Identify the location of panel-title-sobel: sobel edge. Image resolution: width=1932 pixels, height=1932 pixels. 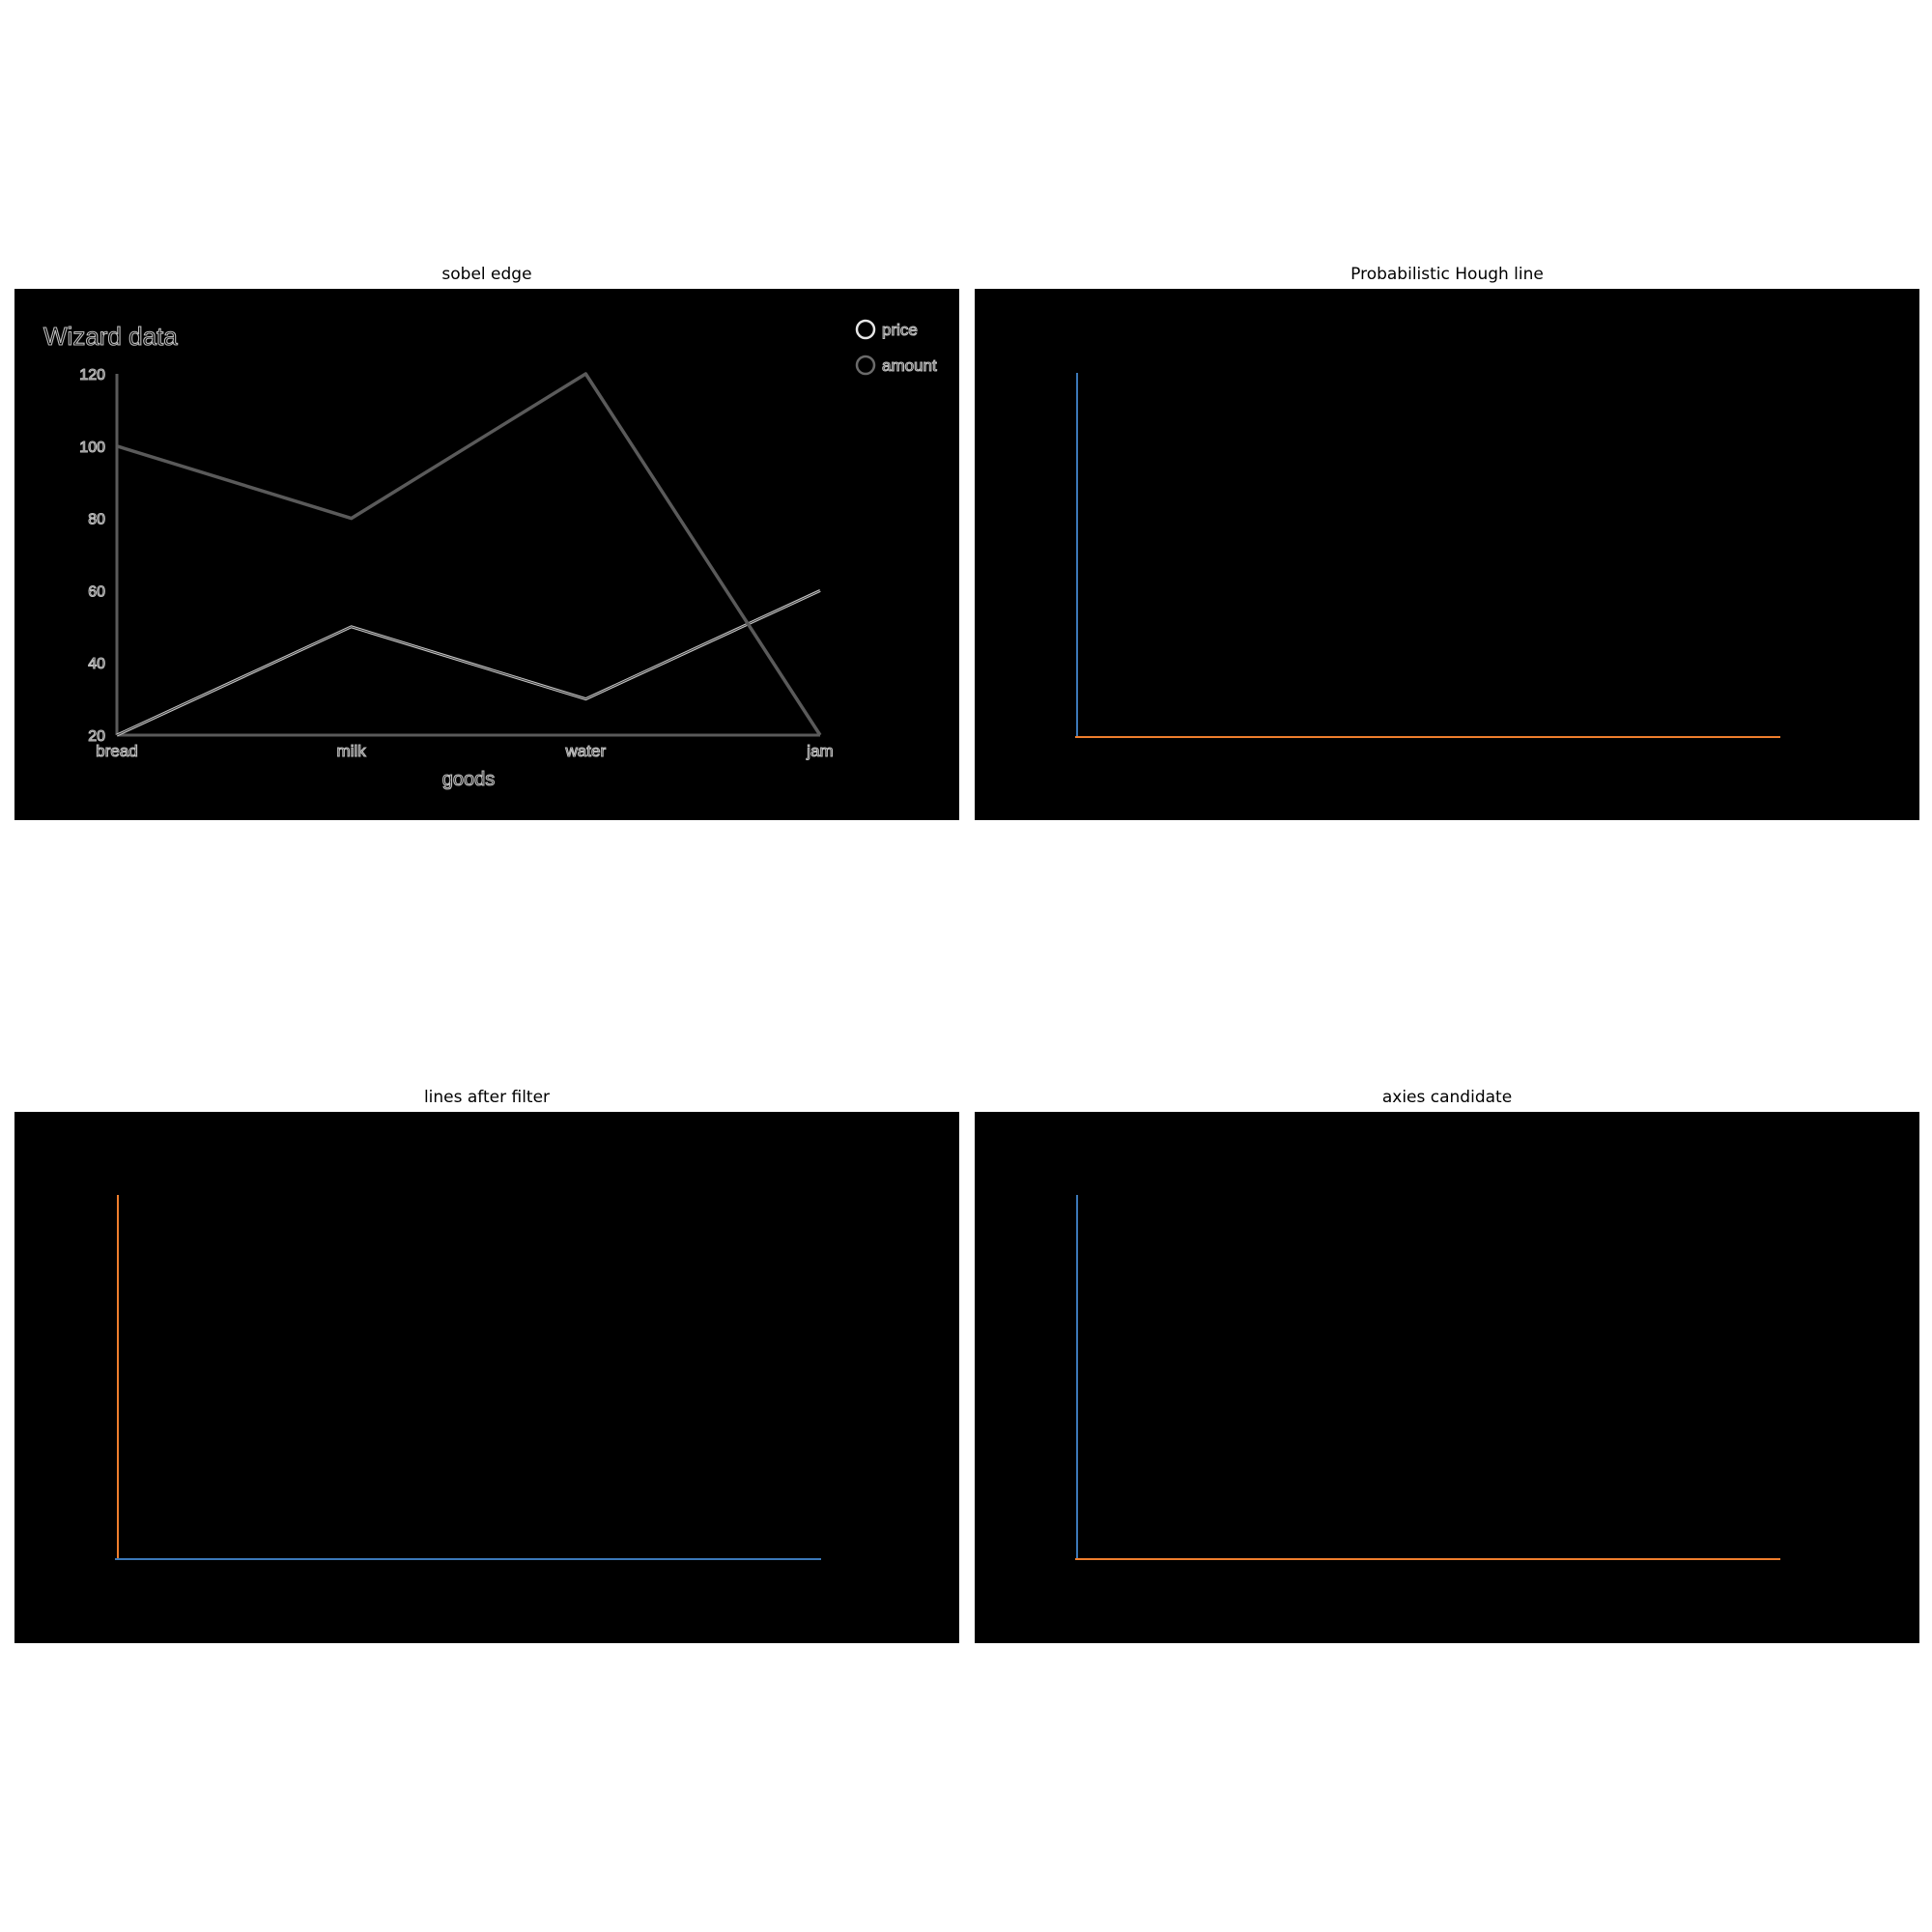
(486, 274).